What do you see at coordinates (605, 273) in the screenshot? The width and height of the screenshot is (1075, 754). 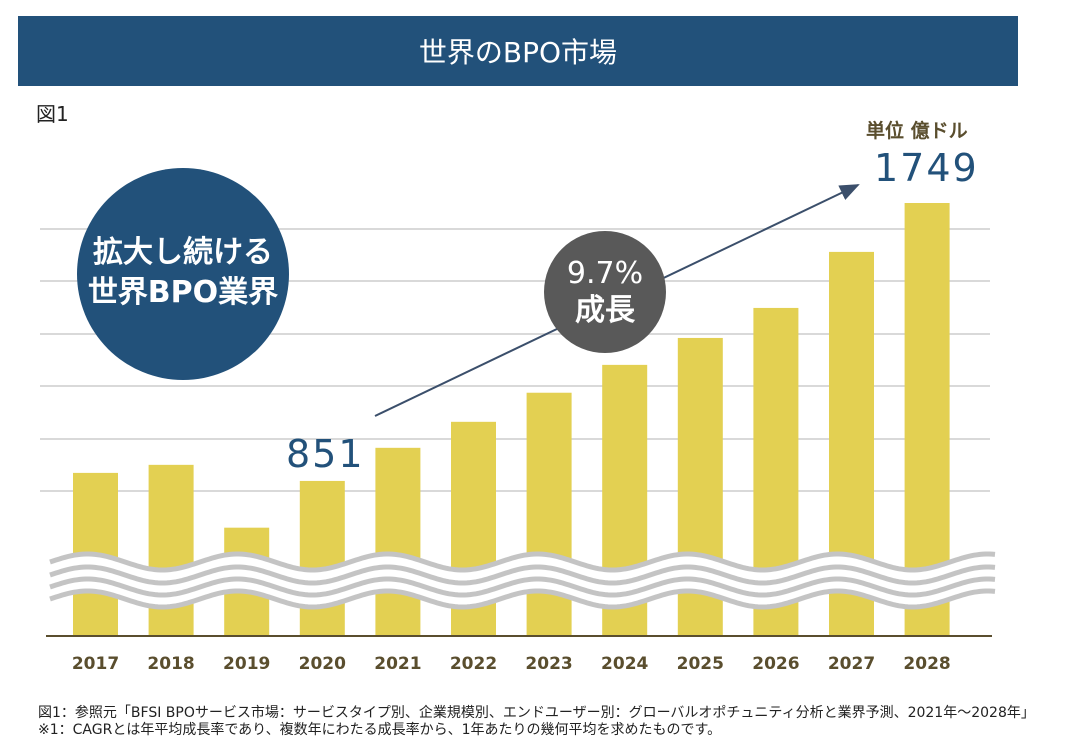 I see `growth-rate-text: 9.7%` at bounding box center [605, 273].